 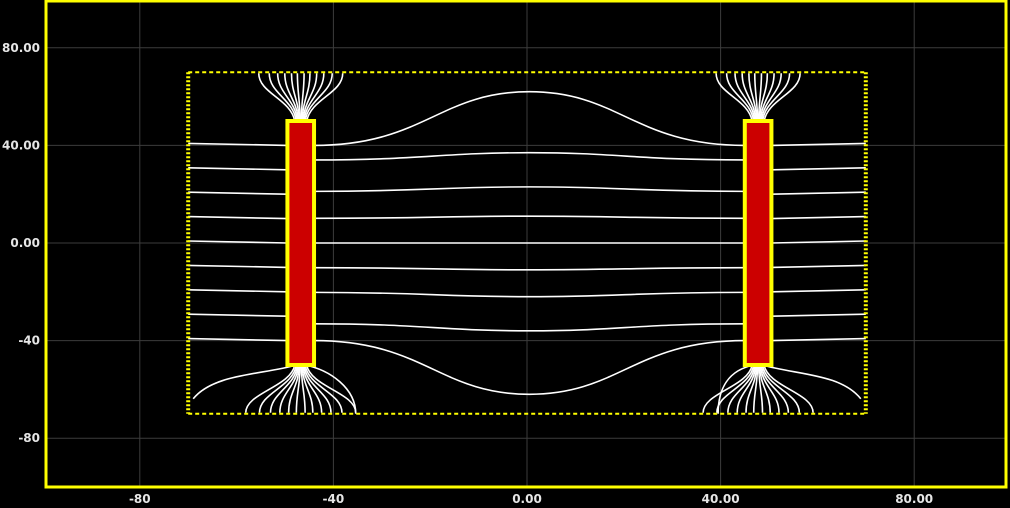 I want to click on magnet-left, so click(x=301, y=243).